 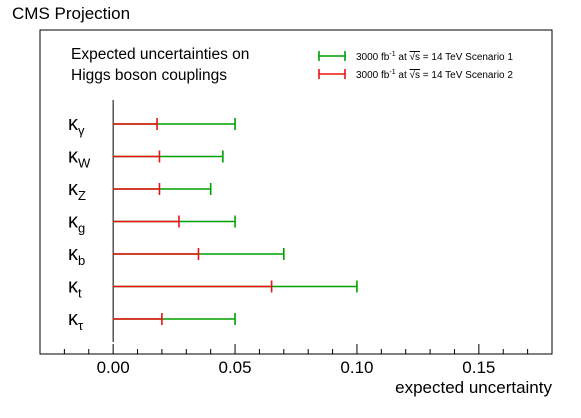 What do you see at coordinates (79, 158) in the screenshot?
I see `coupling-label: κW` at bounding box center [79, 158].